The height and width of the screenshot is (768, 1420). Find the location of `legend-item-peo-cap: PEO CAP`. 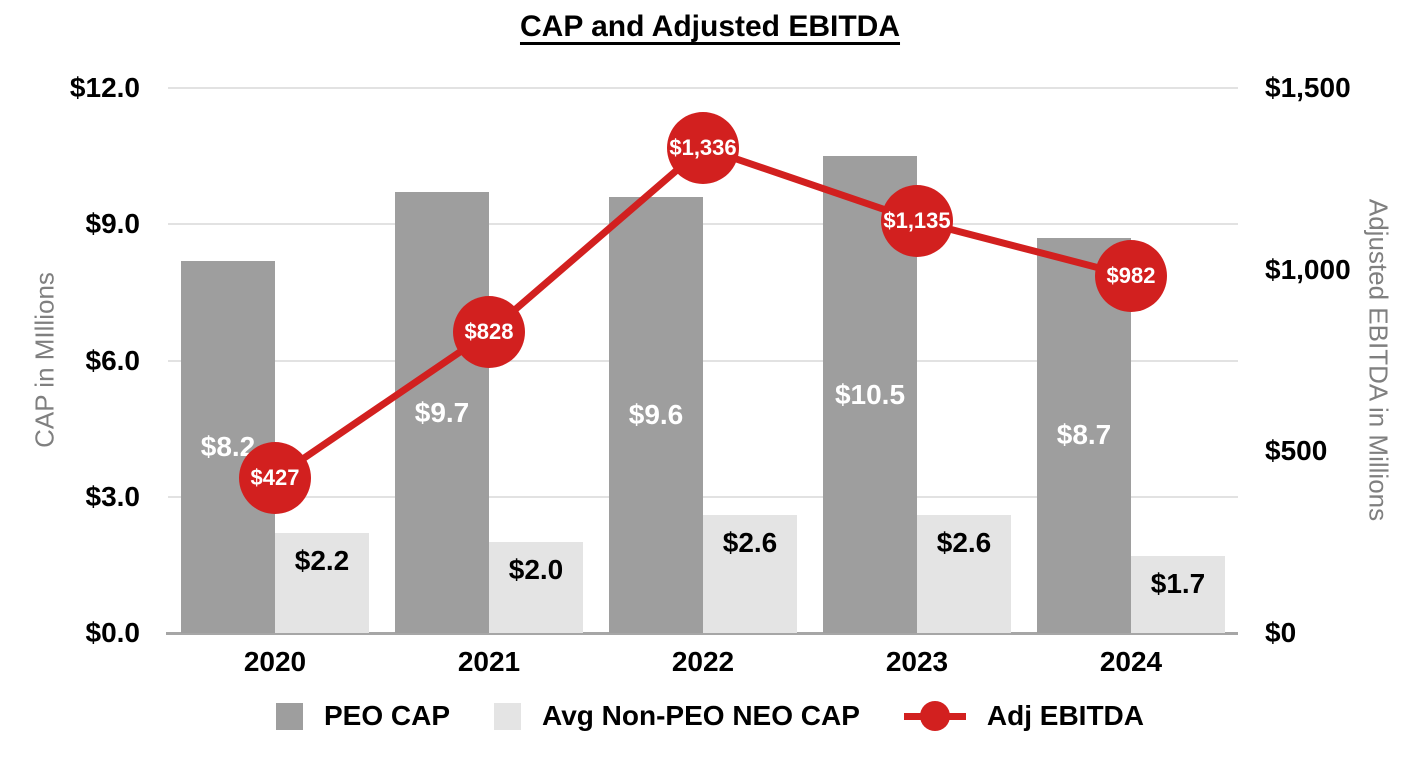

legend-item-peo-cap: PEO CAP is located at coordinates (363, 716).